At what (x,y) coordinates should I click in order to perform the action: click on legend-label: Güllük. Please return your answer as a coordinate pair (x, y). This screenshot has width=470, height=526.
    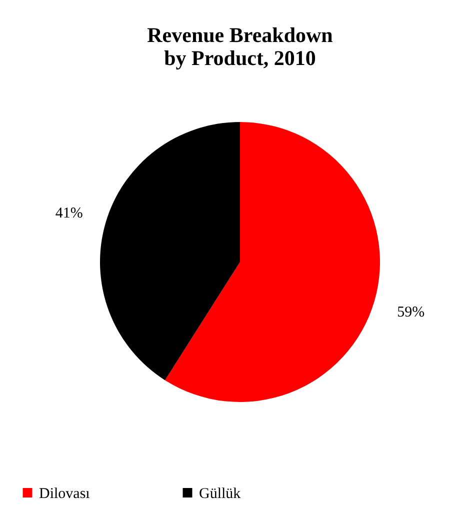
    Looking at the image, I should click on (220, 494).